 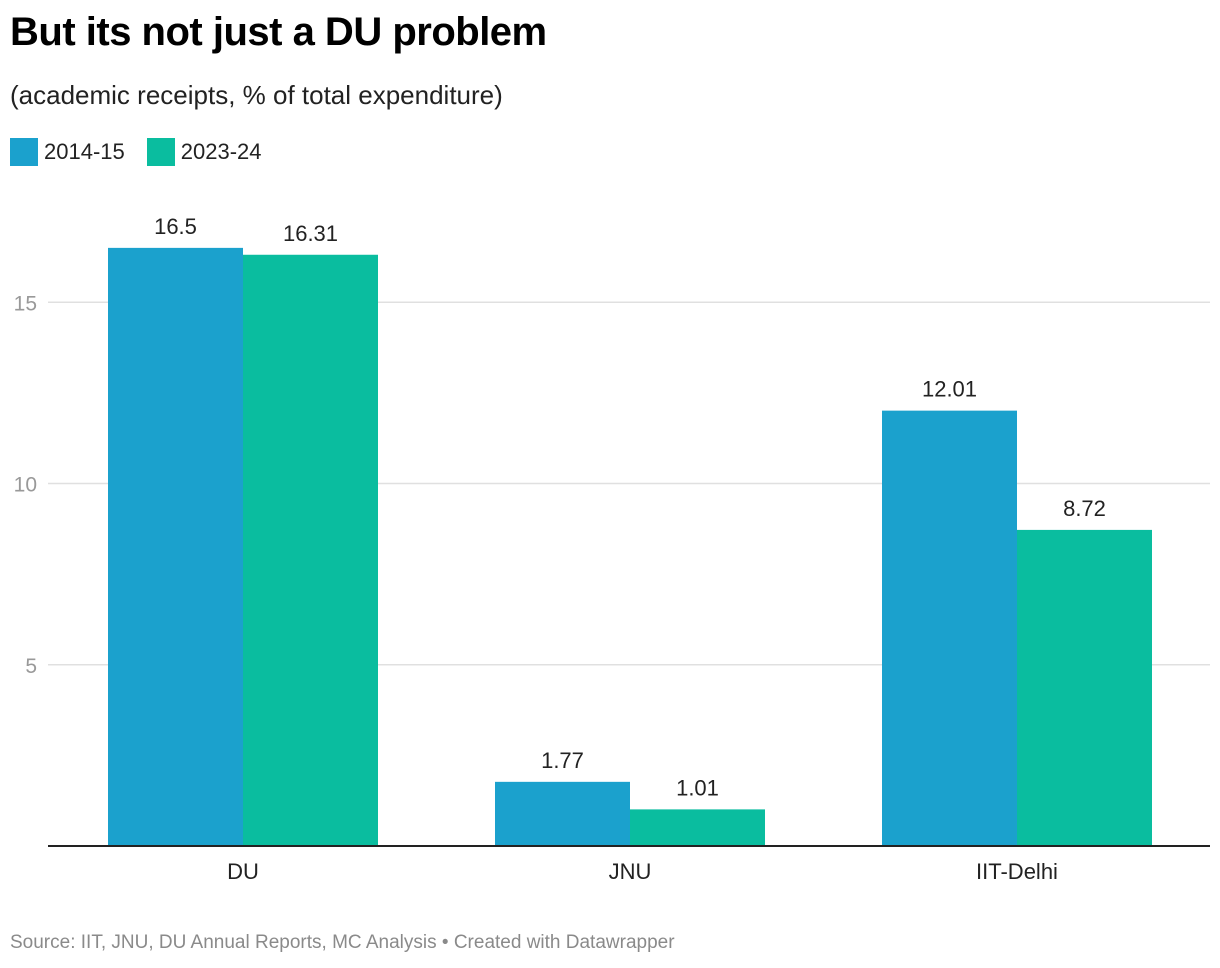 What do you see at coordinates (31, 666) in the screenshot?
I see `y-tick-label-5: 5` at bounding box center [31, 666].